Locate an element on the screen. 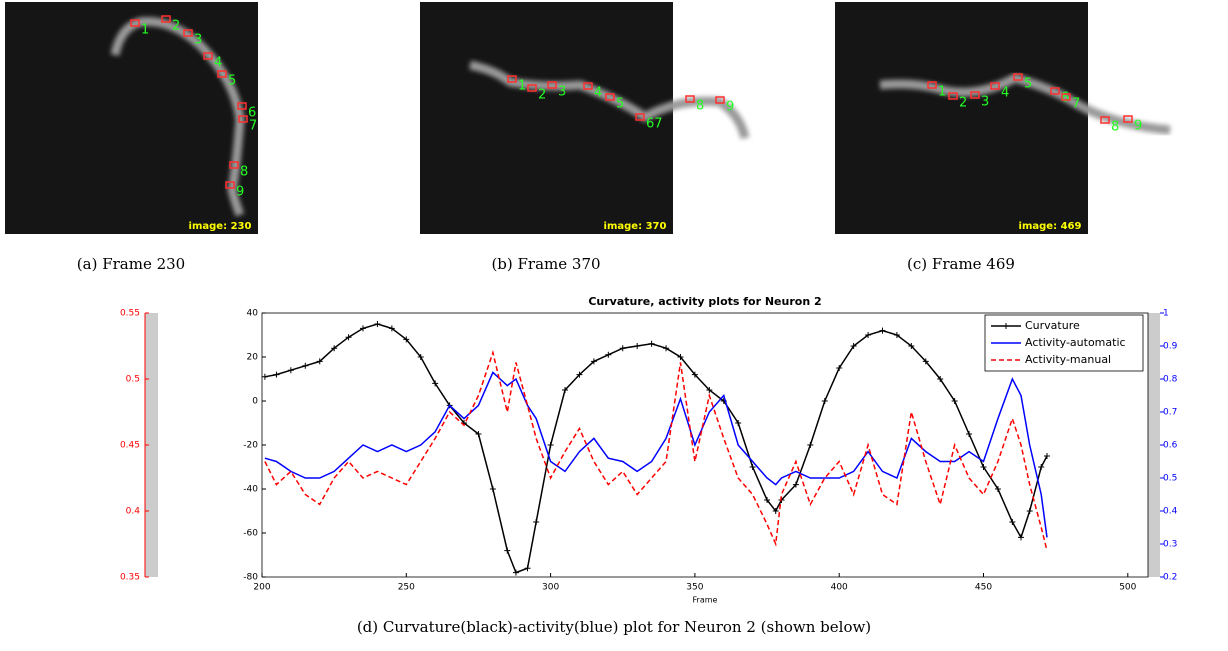 This screenshot has width=1228, height=651. neuron-label: 7 is located at coordinates (253, 126).